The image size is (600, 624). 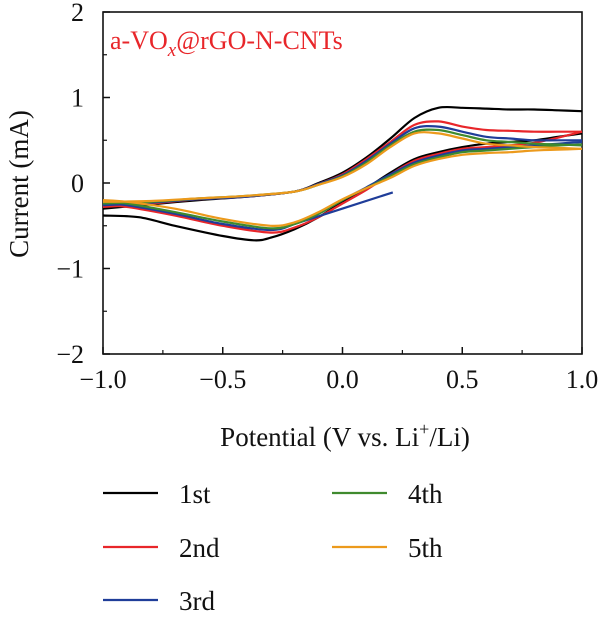 What do you see at coordinates (387, 494) in the screenshot?
I see `legend-item-4th: 4th` at bounding box center [387, 494].